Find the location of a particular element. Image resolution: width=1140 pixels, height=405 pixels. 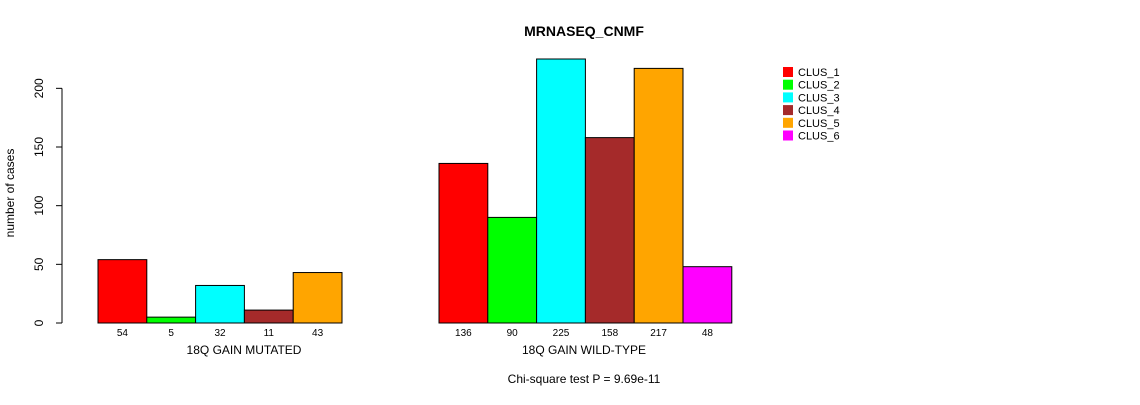

bar-count-label: 32 is located at coordinates (220, 333).